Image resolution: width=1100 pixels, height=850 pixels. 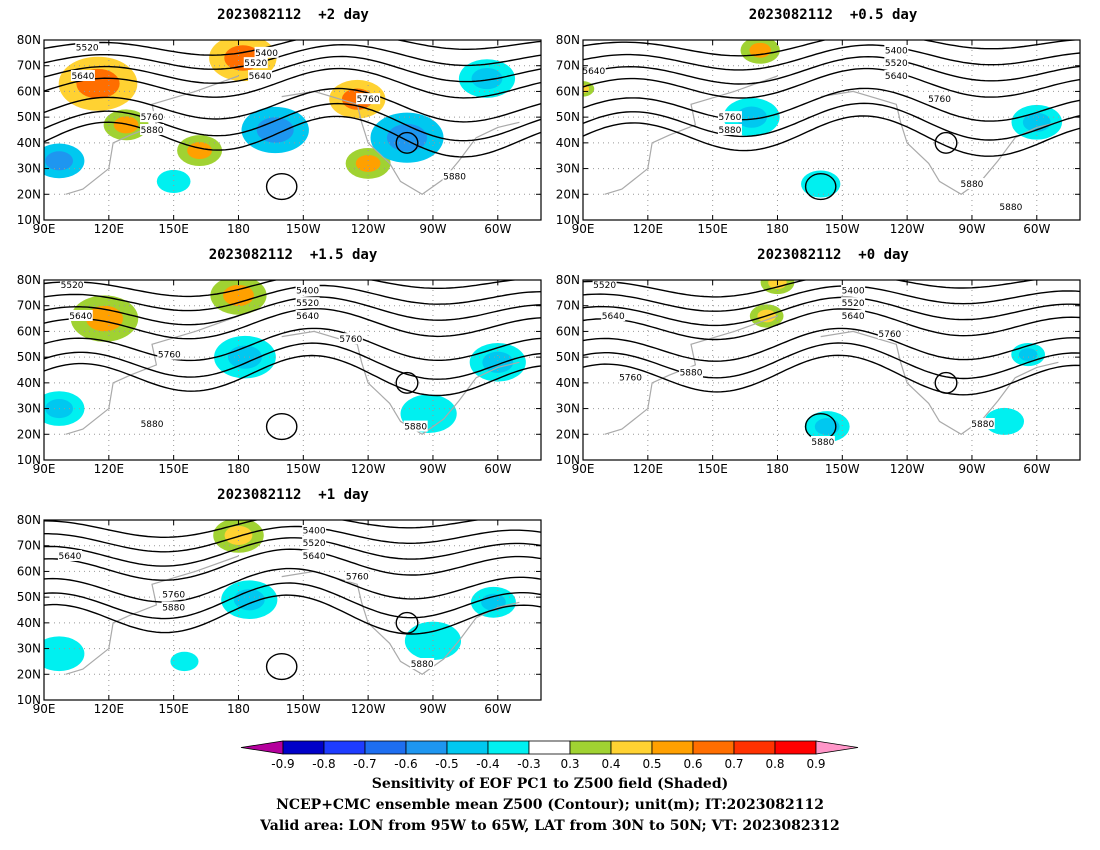 I want to click on colorbar-tick-label: 0.9, so click(x=815, y=764).